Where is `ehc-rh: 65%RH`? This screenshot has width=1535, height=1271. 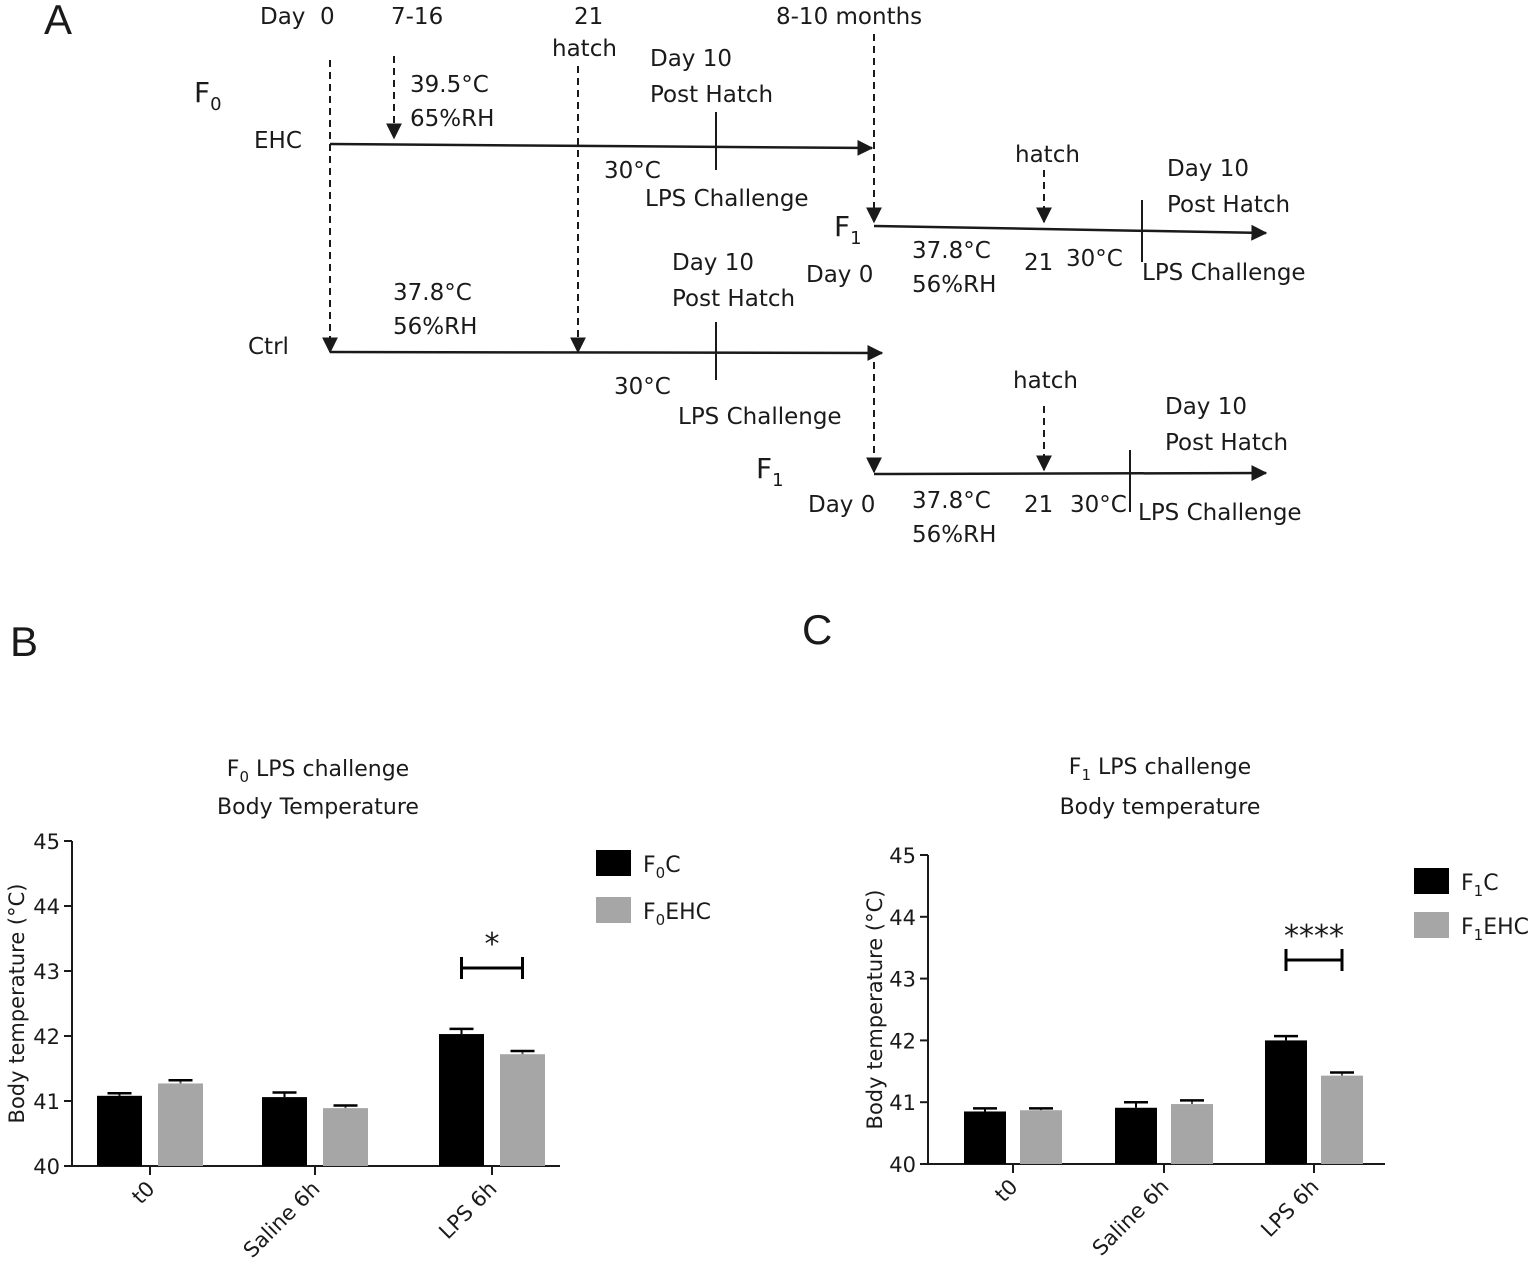
ehc-rh: 65%RH is located at coordinates (452, 119).